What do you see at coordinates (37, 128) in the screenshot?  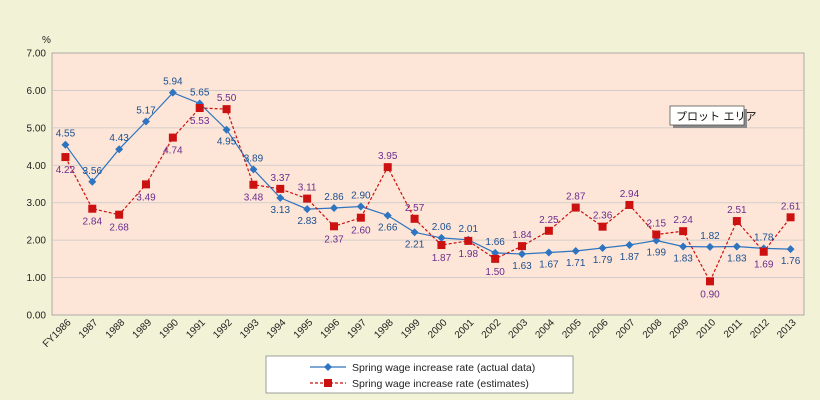 I see `y-tick-label: 5.00` at bounding box center [37, 128].